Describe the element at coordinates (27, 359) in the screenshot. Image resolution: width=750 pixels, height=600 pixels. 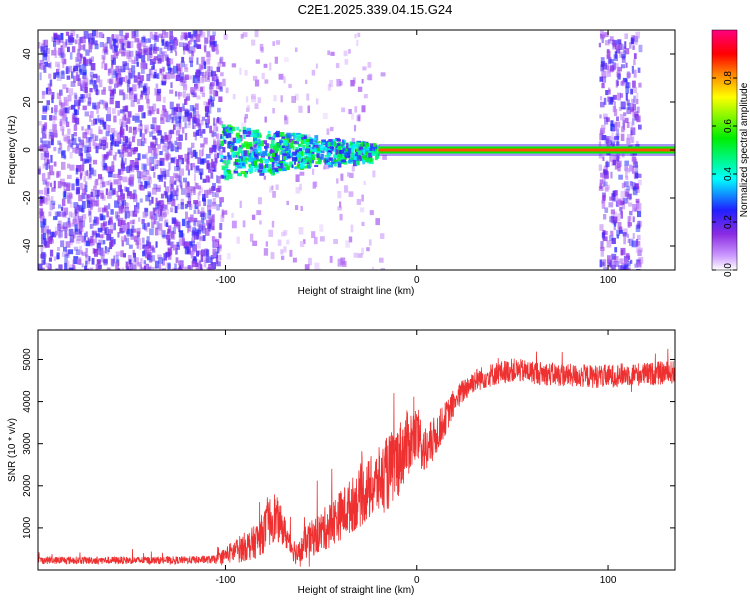
I see `snr-y-tick-label: 5000` at that location.